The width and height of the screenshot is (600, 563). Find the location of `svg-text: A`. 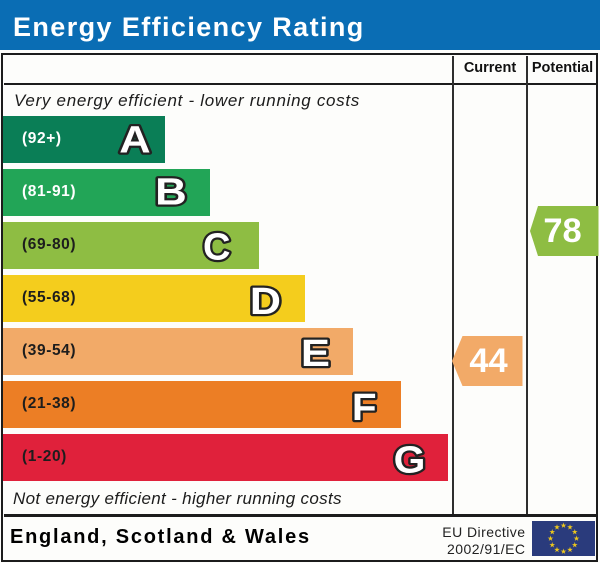

svg-text: A is located at coordinates (134, 140).